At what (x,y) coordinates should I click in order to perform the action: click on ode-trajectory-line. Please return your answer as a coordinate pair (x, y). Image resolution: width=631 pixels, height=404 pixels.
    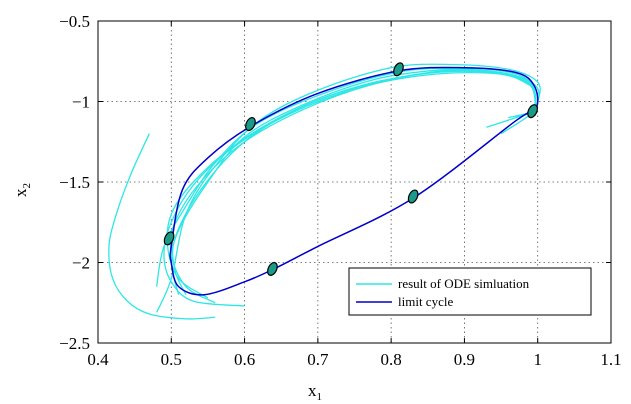
    Looking at the image, I should click on (162, 226).